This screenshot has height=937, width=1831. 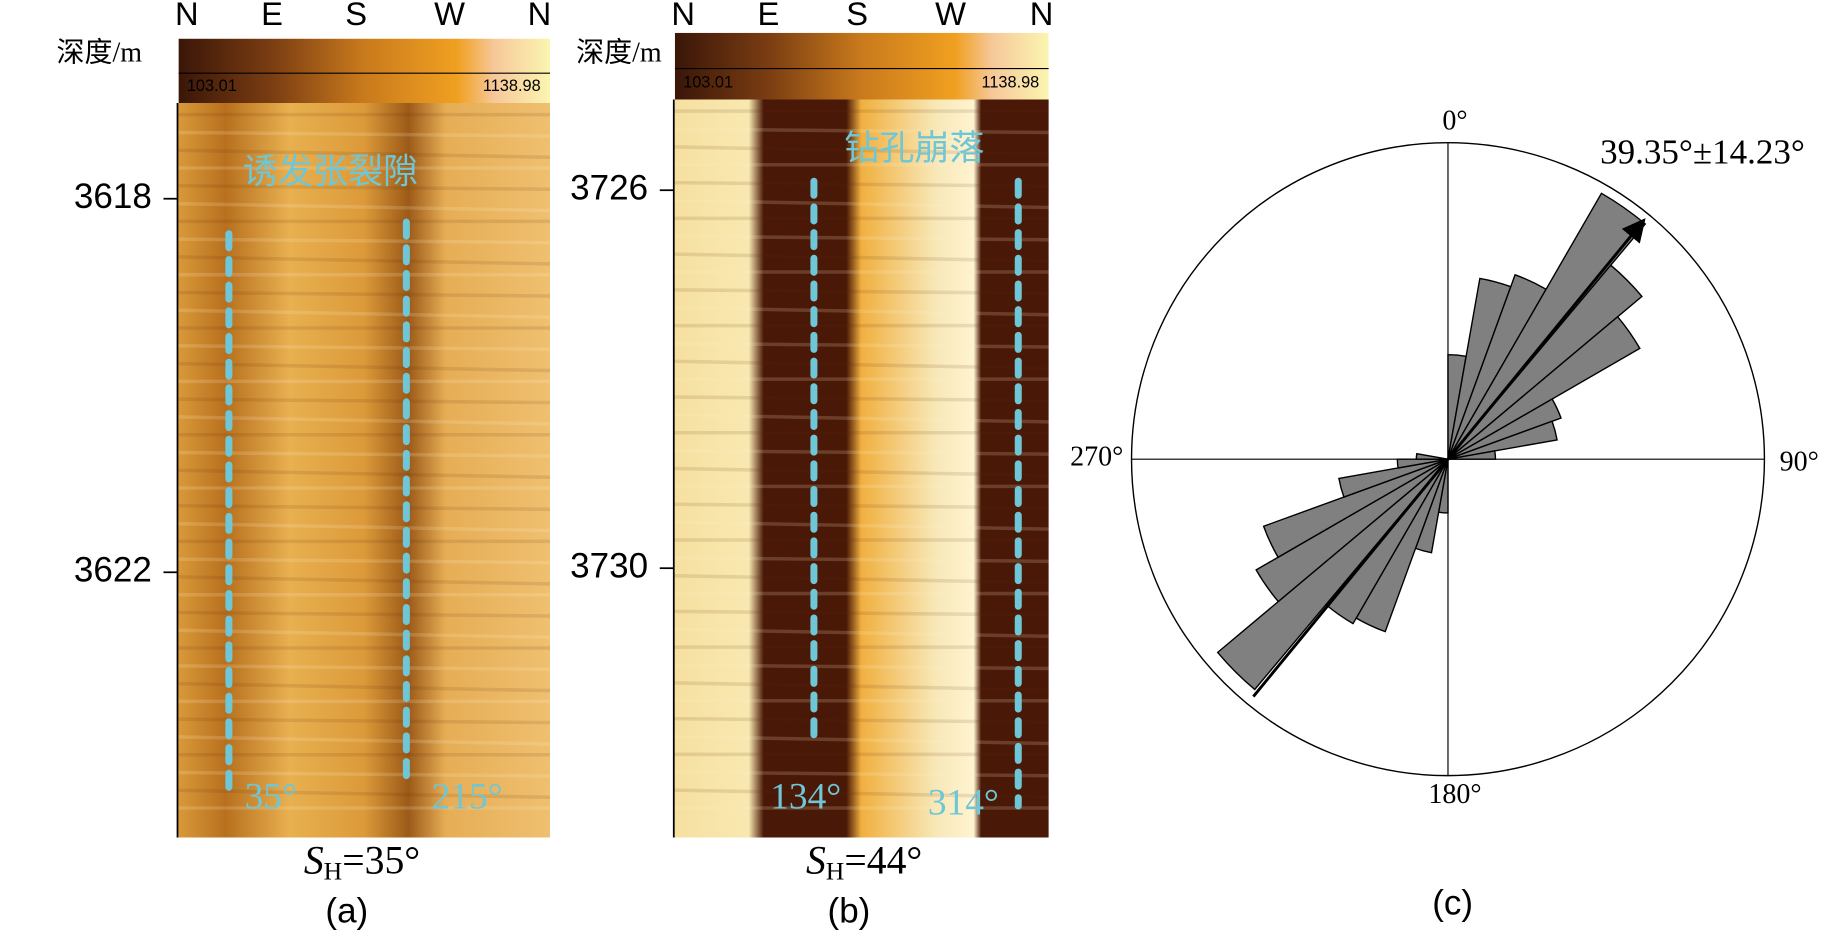 What do you see at coordinates (805, 797) in the screenshot?
I see `azimuth-label: 134°` at bounding box center [805, 797].